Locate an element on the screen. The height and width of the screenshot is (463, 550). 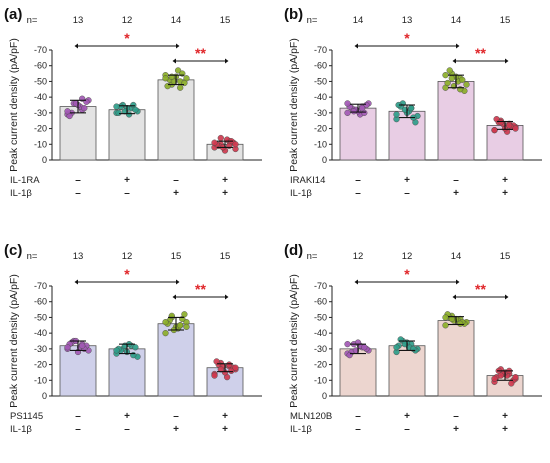
condition-name: IRAKI14 is located at coordinates (307, 180).